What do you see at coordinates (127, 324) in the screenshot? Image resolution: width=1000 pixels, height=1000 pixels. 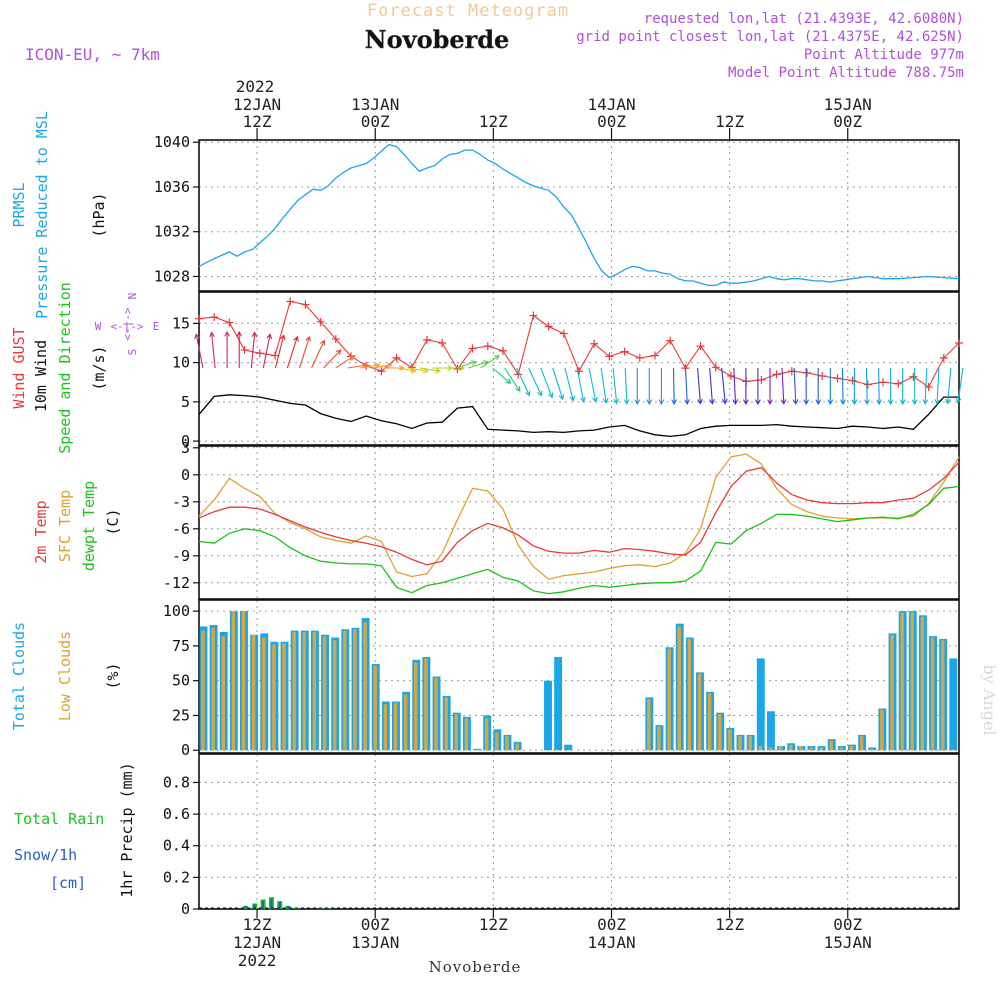 I see `compass-rose: N W E S <-|-> <-|->` at bounding box center [127, 324].